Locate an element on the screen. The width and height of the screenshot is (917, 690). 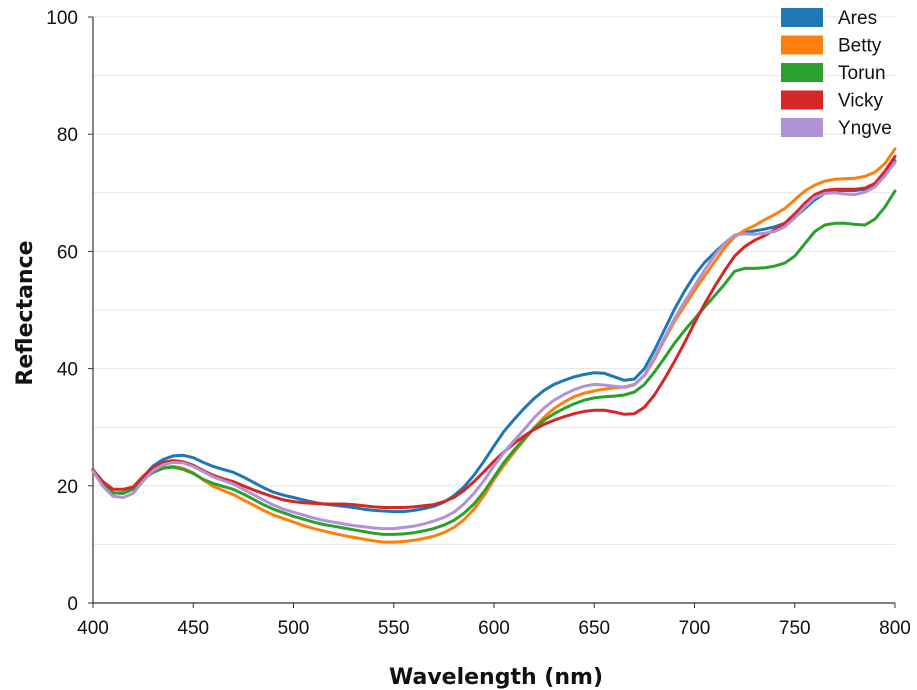
x-tick-label: 650 is located at coordinates (594, 628).